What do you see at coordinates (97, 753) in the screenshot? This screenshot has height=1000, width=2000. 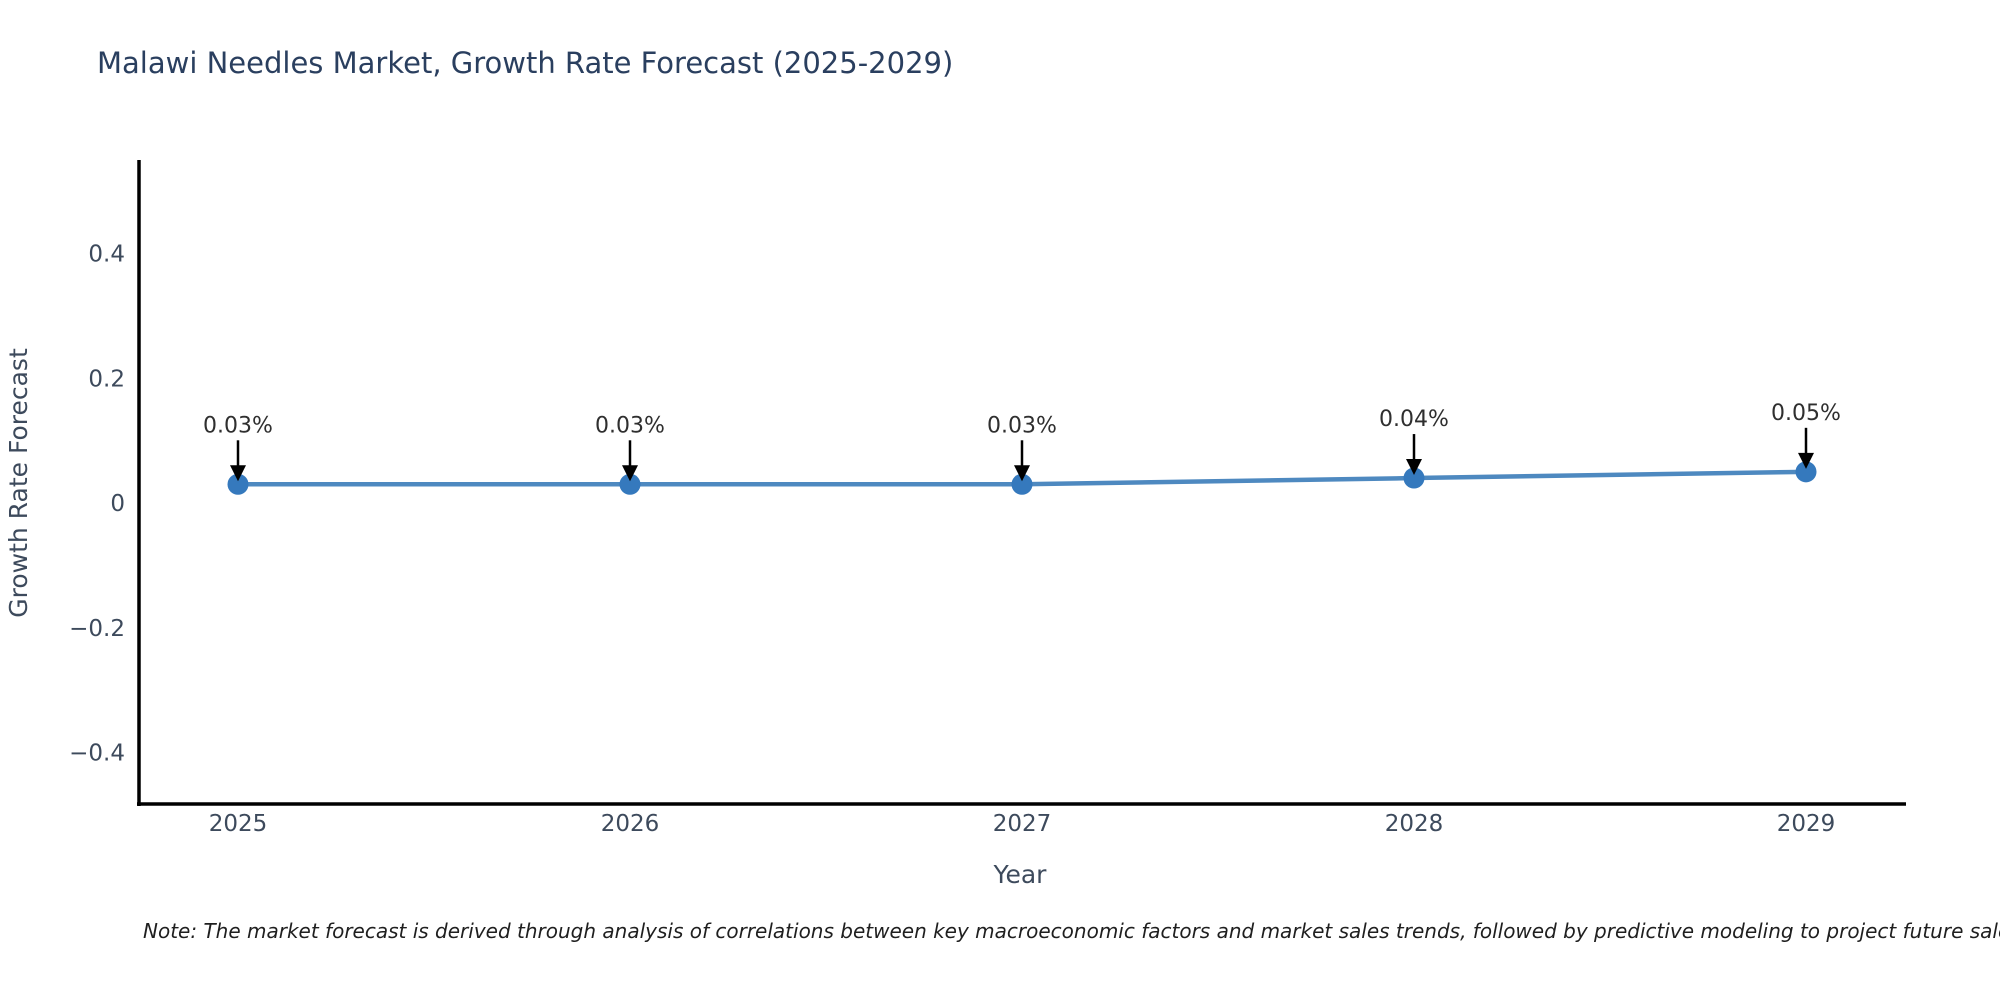 I see `y-tick-label: −0.4` at bounding box center [97, 753].